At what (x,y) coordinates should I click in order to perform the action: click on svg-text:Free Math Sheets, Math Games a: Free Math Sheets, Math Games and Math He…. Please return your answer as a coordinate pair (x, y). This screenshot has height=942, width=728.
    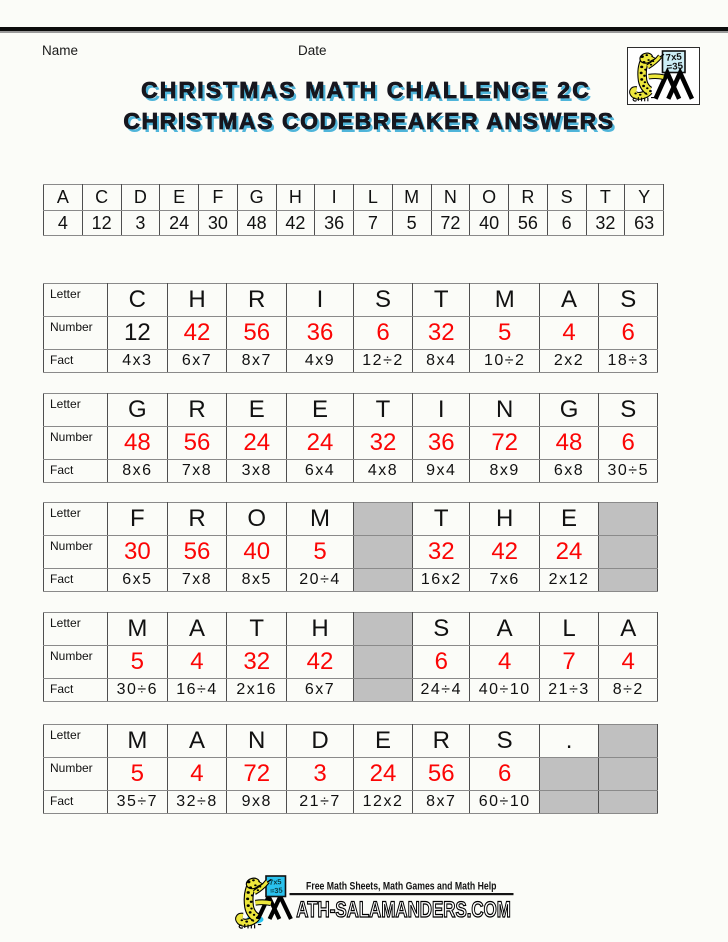
    Looking at the image, I should click on (401, 886).